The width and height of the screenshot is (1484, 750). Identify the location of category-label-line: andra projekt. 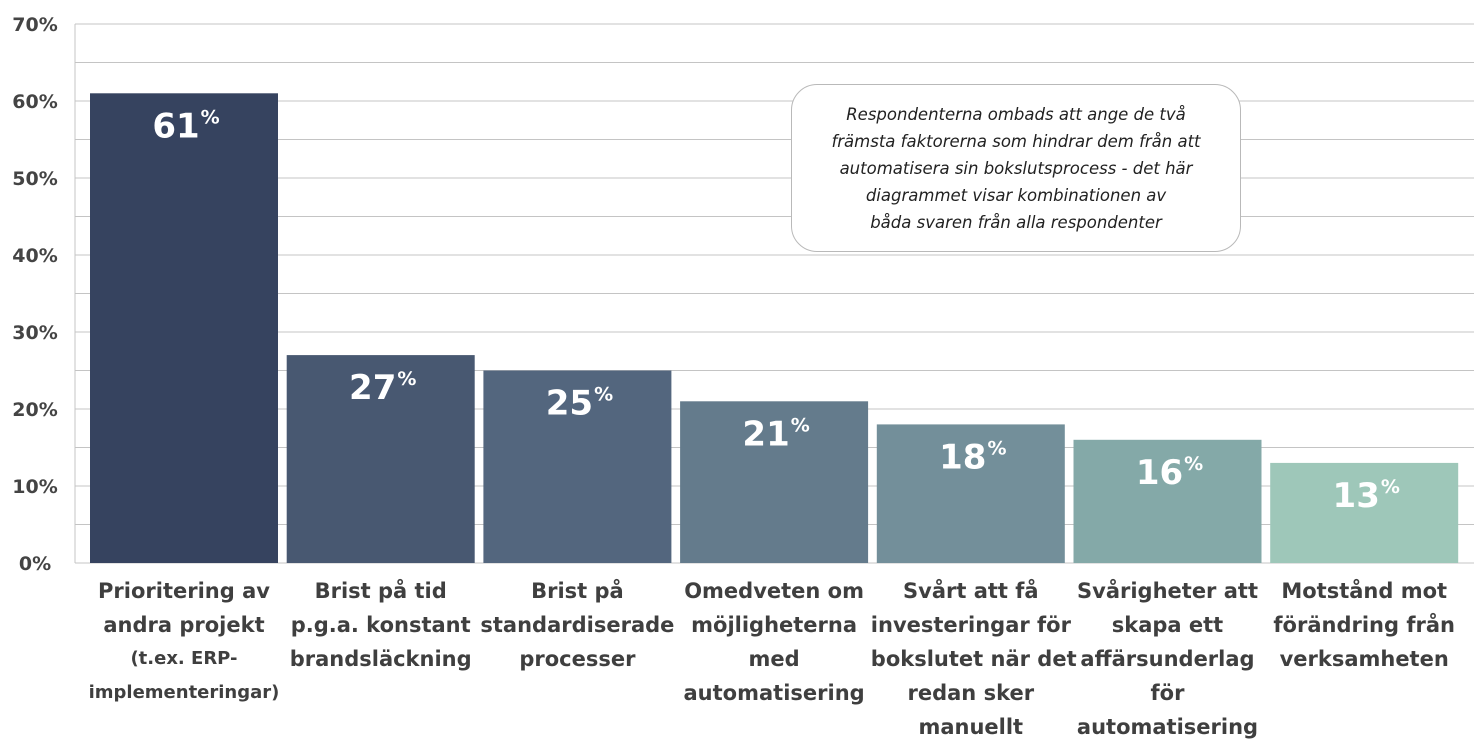
(184, 625).